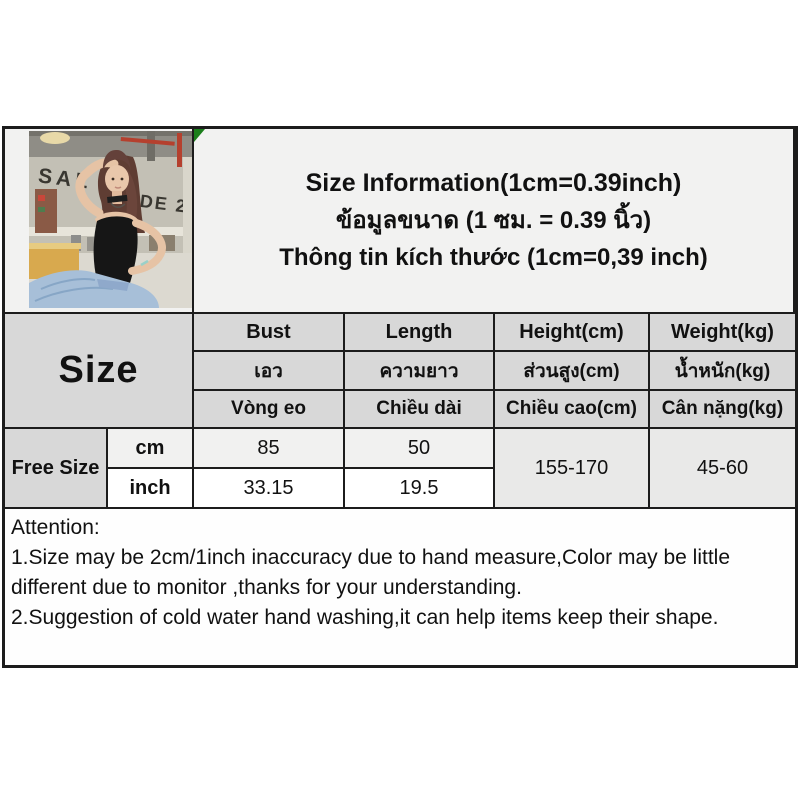  I want to click on length-cm-value: 50, so click(420, 449).